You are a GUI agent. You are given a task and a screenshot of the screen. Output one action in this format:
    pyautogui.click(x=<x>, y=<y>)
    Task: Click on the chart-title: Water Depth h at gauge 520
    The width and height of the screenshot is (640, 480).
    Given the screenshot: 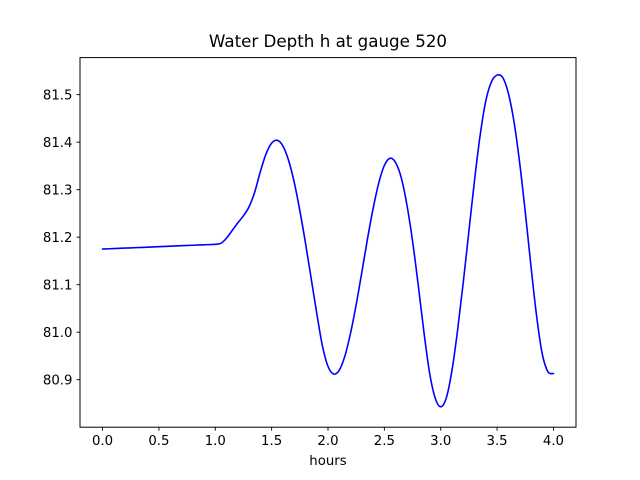 What is the action you would take?
    pyautogui.click(x=328, y=41)
    